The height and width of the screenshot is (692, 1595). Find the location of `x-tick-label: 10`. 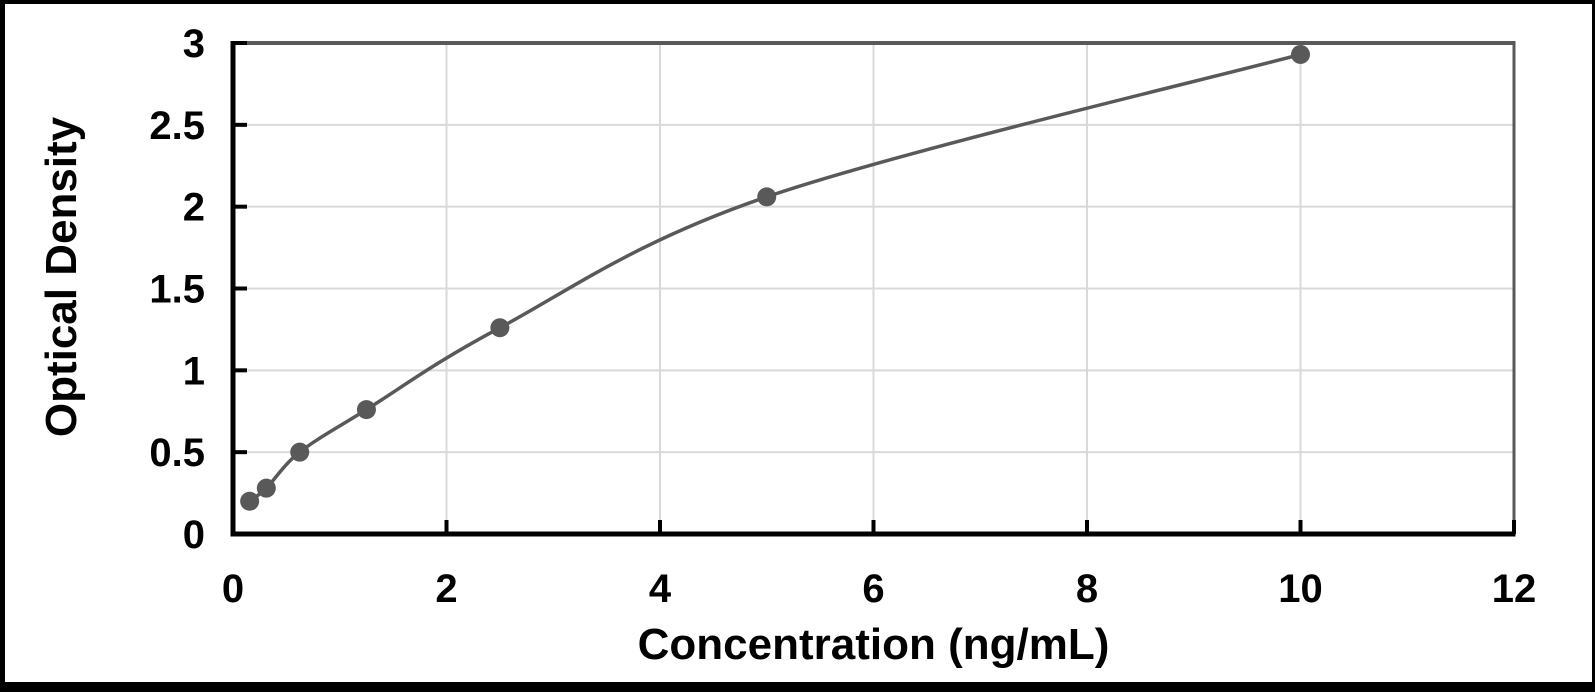

x-tick-label: 10 is located at coordinates (1300, 589).